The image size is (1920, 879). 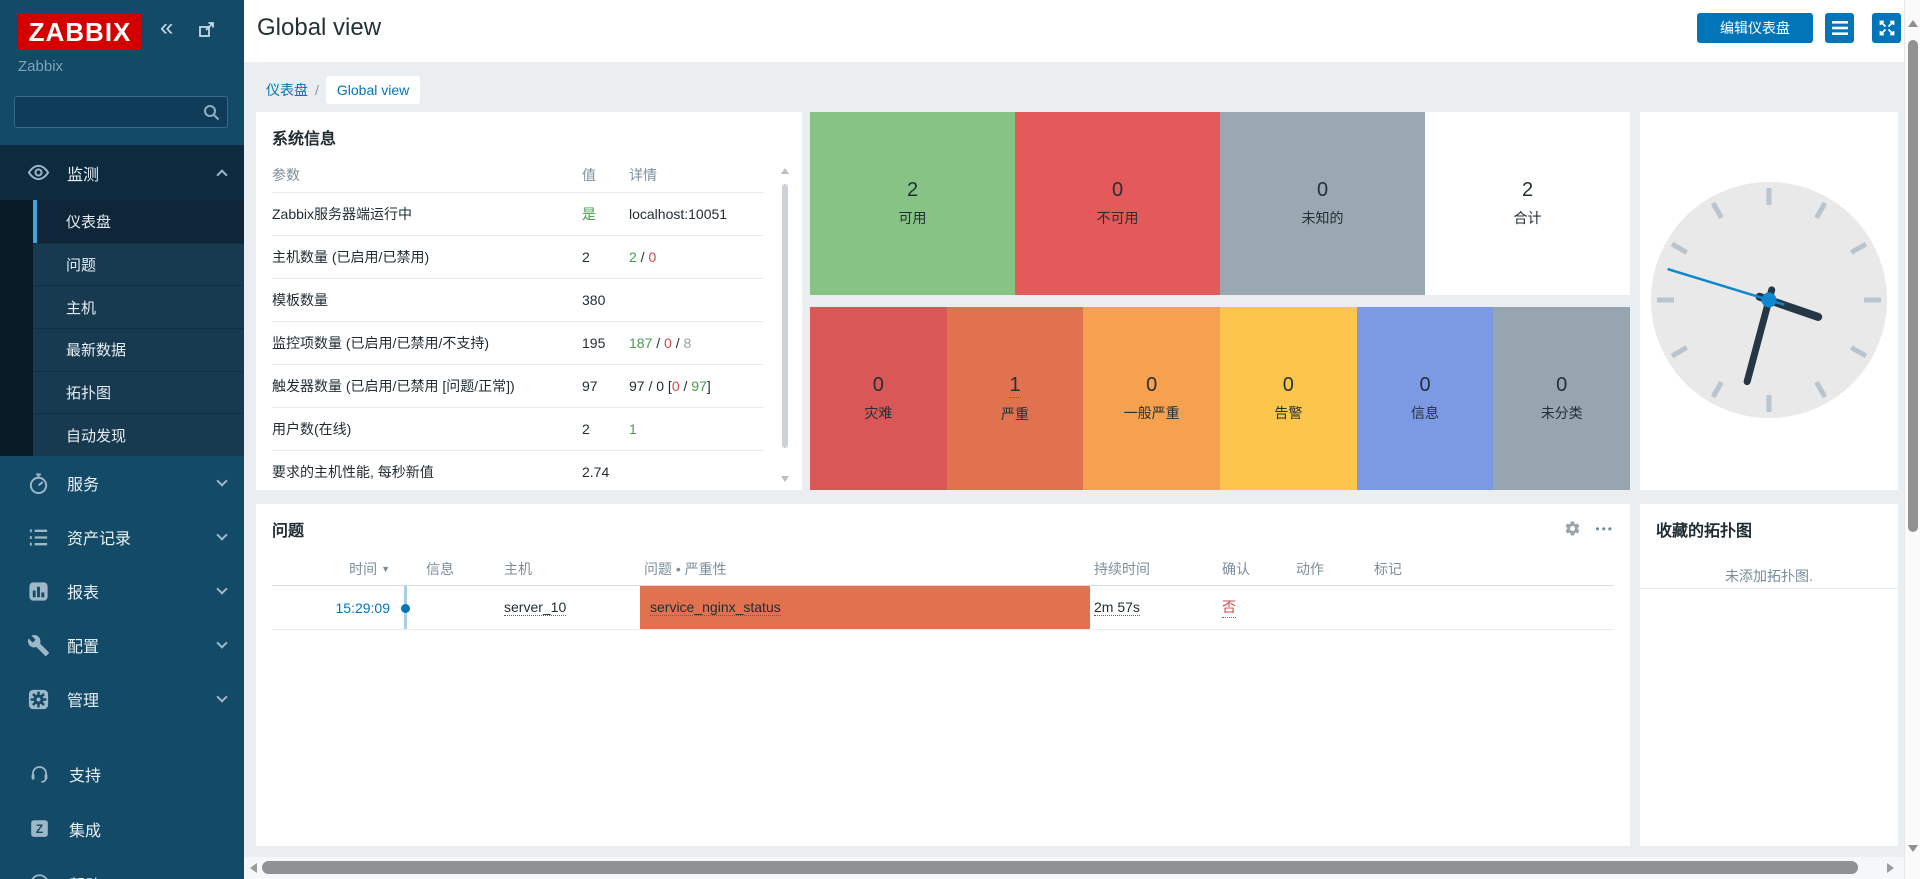 I want to click on widget-scrollbar, so click(x=785, y=325).